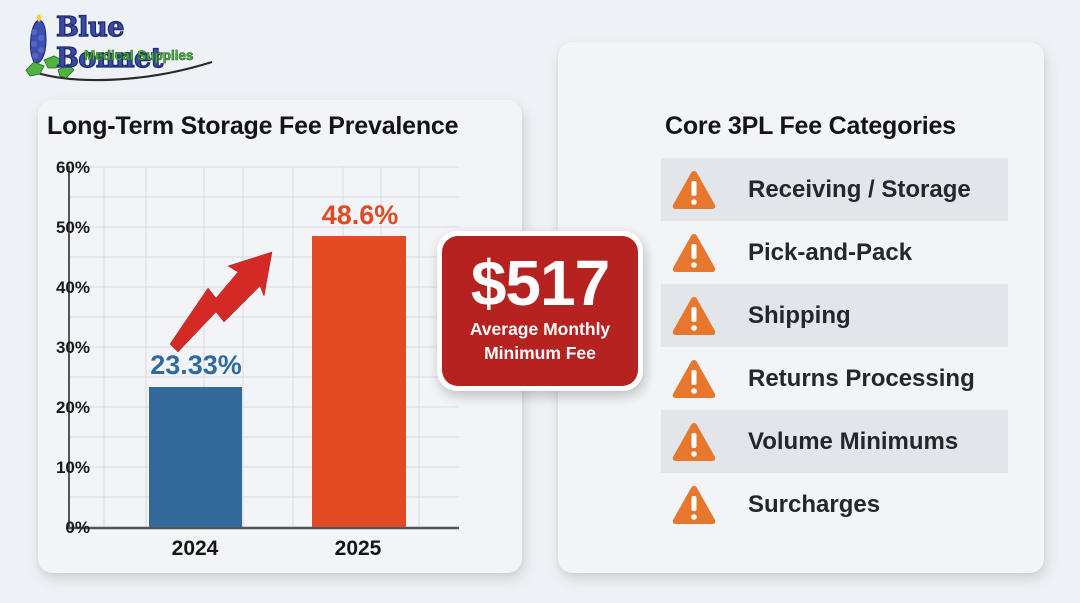 The width and height of the screenshot is (1080, 603). Describe the element at coordinates (540, 353) in the screenshot. I see `callout-label-line2: Minimum Fee` at that location.